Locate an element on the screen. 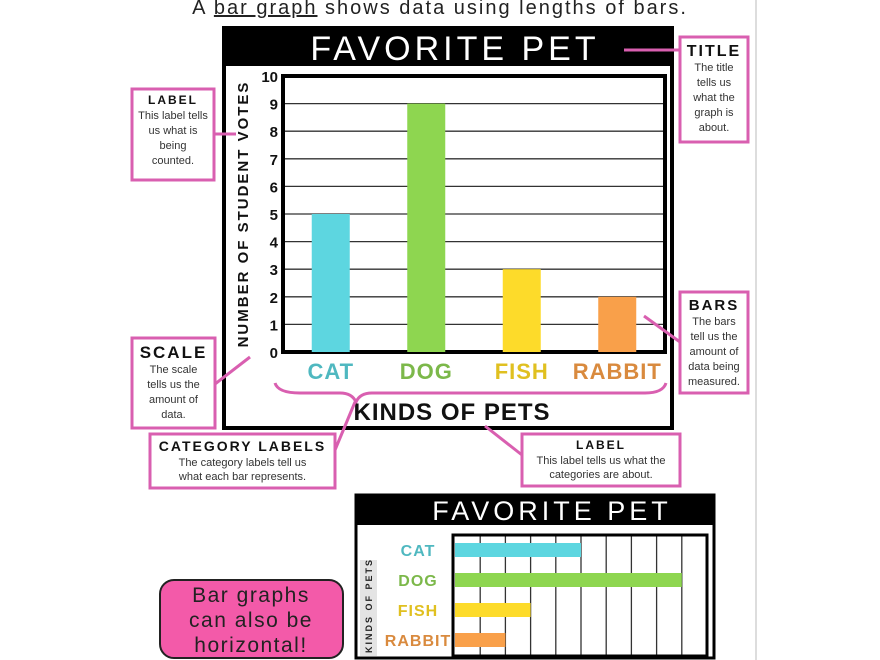  callout-text: about. is located at coordinates (714, 128).